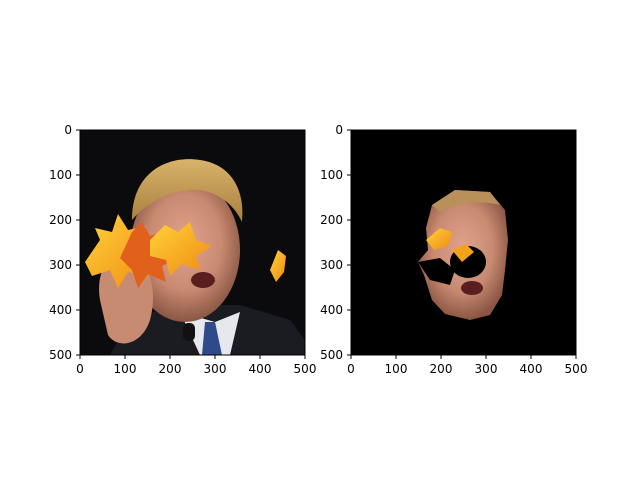 The width and height of the screenshot is (640, 480). What do you see at coordinates (349, 242) in the screenshot?
I see `right-y-ticks` at bounding box center [349, 242].